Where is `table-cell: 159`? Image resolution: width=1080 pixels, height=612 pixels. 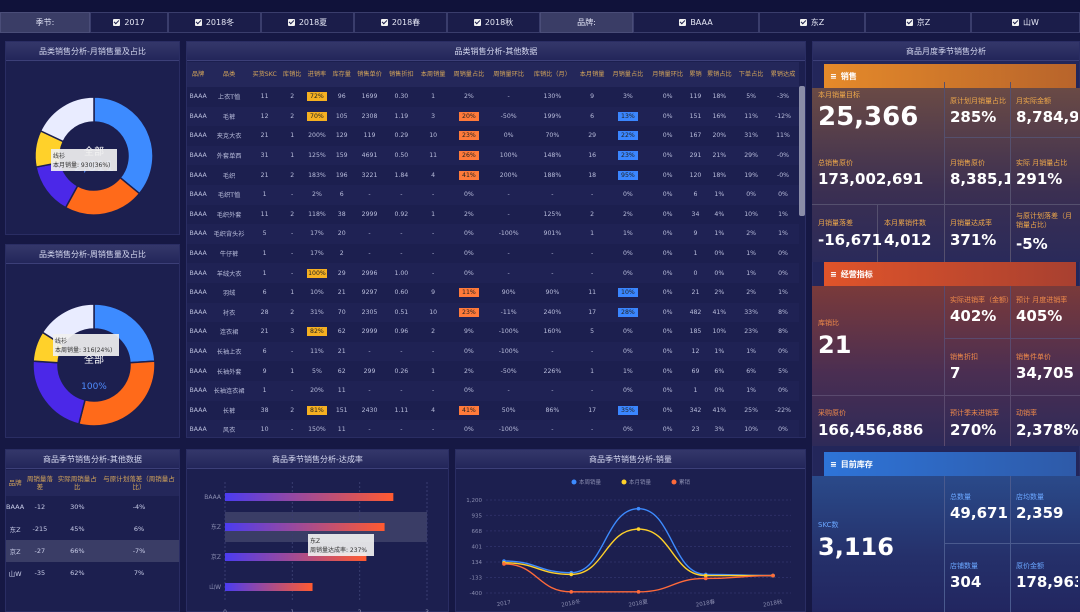 table-cell: 159 is located at coordinates (341, 155).